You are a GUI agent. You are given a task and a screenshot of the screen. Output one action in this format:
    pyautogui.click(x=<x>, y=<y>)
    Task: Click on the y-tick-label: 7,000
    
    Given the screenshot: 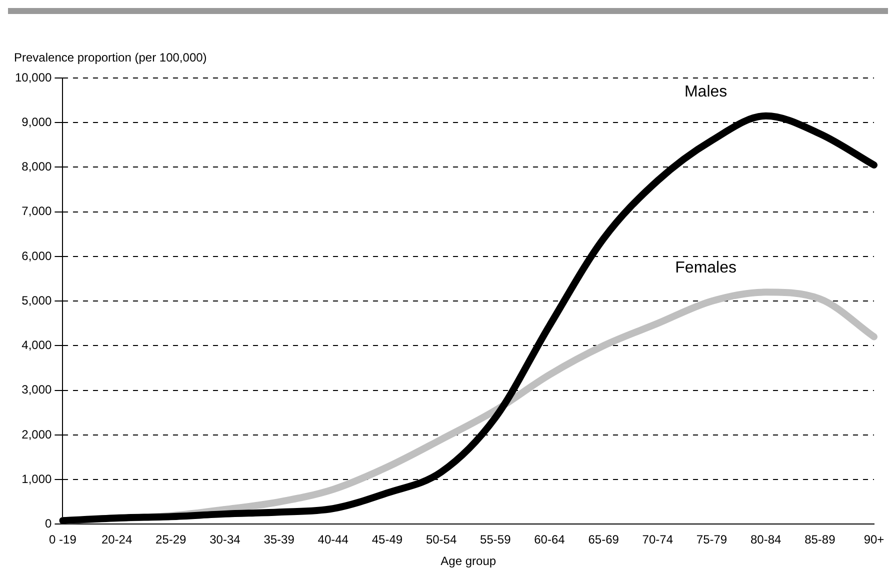 What is the action you would take?
    pyautogui.click(x=37, y=211)
    